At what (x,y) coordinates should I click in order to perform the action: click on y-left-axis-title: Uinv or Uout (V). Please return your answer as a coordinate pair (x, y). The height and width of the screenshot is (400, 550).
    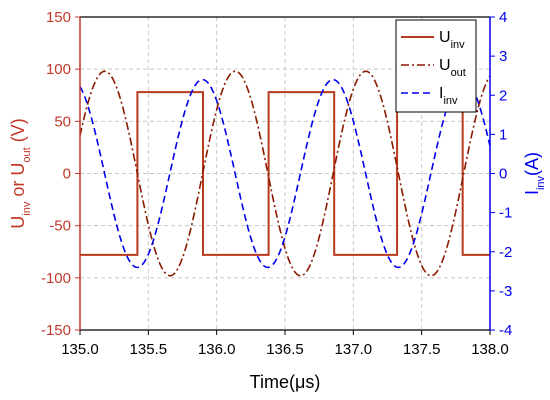
    Looking at the image, I should click on (20, 173).